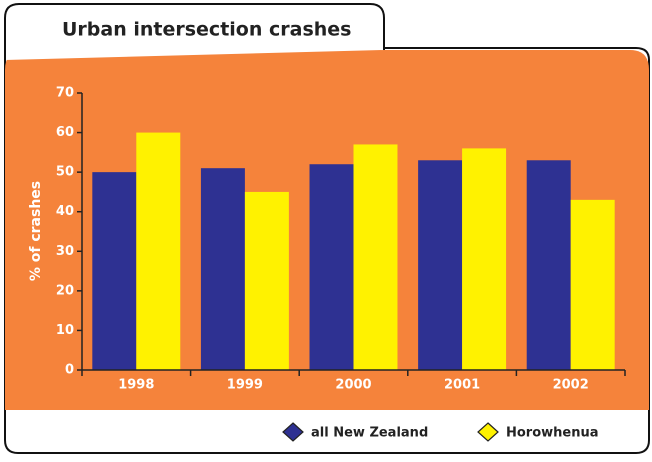 The width and height of the screenshot is (652, 462). I want to click on legend-label: Horowhenua, so click(552, 433).